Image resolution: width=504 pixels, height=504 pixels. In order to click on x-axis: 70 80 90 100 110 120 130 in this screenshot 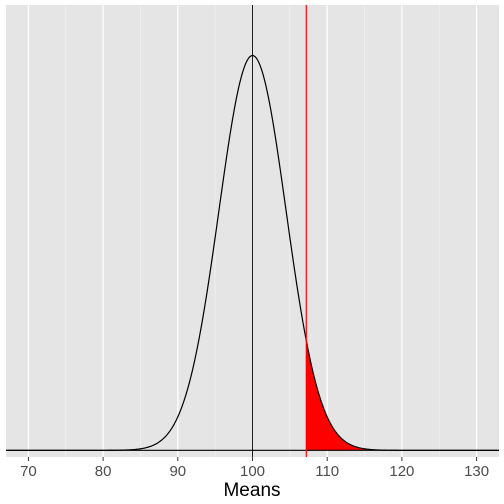, I will do `click(254, 468)`.